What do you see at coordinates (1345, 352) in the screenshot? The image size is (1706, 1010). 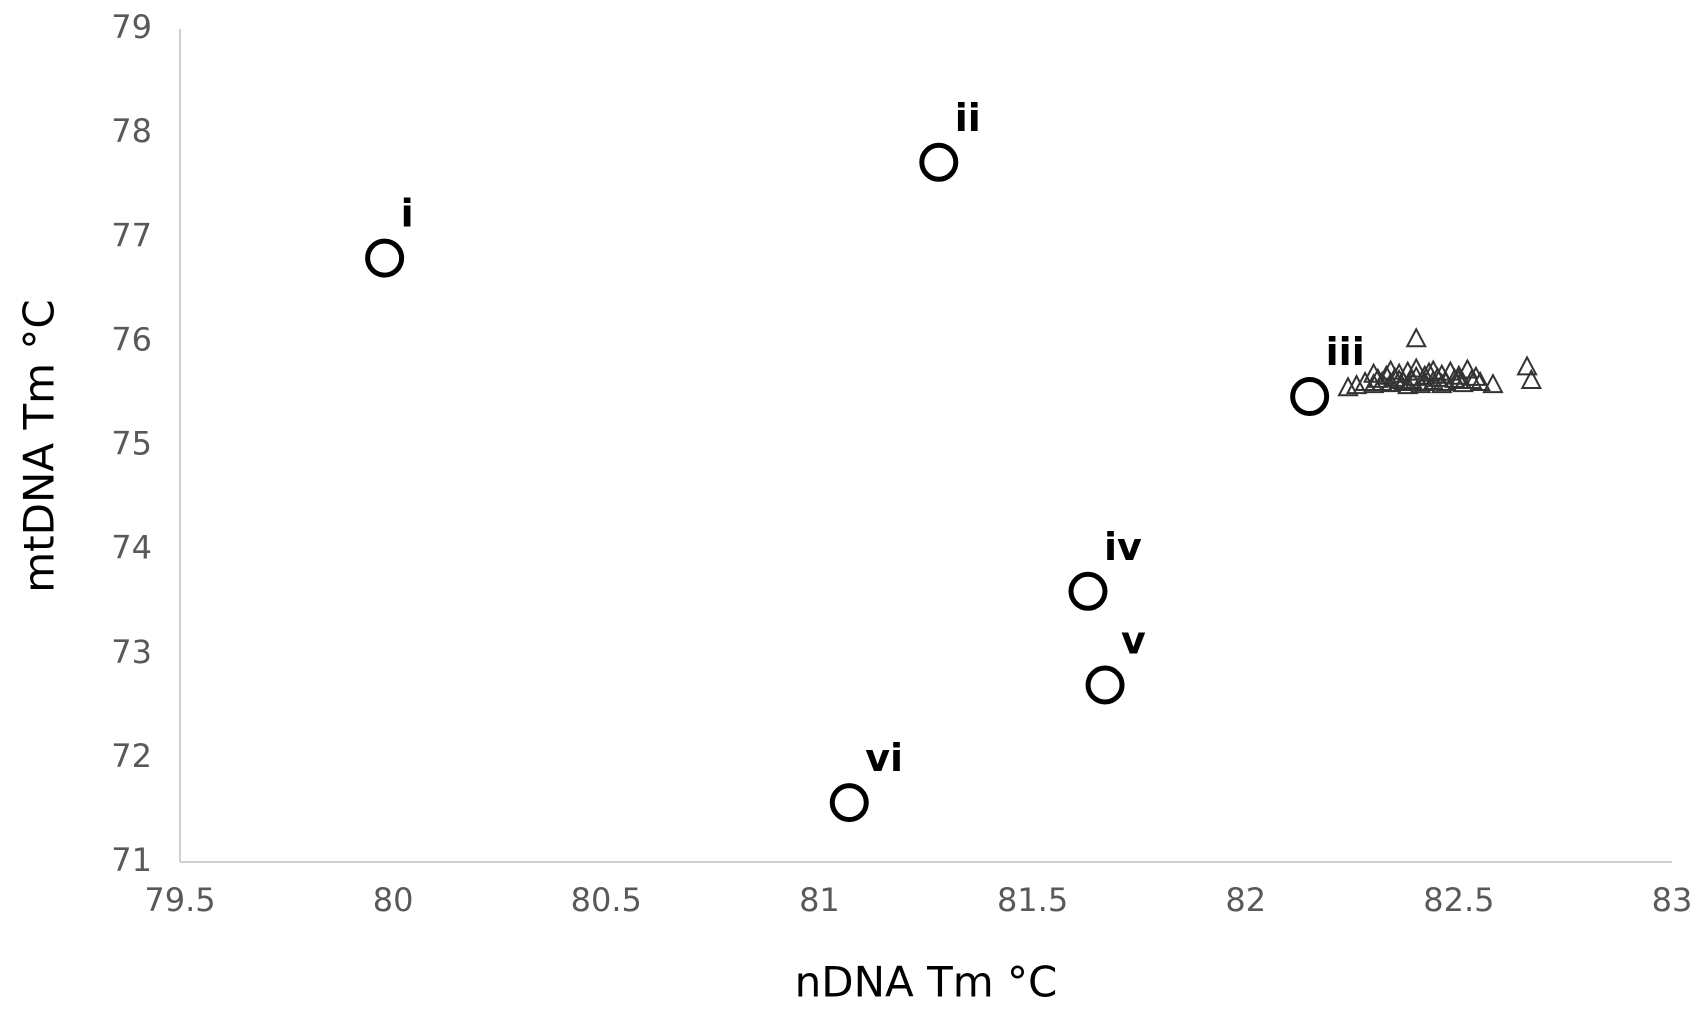 I see `point-annotation: iii` at bounding box center [1345, 352].